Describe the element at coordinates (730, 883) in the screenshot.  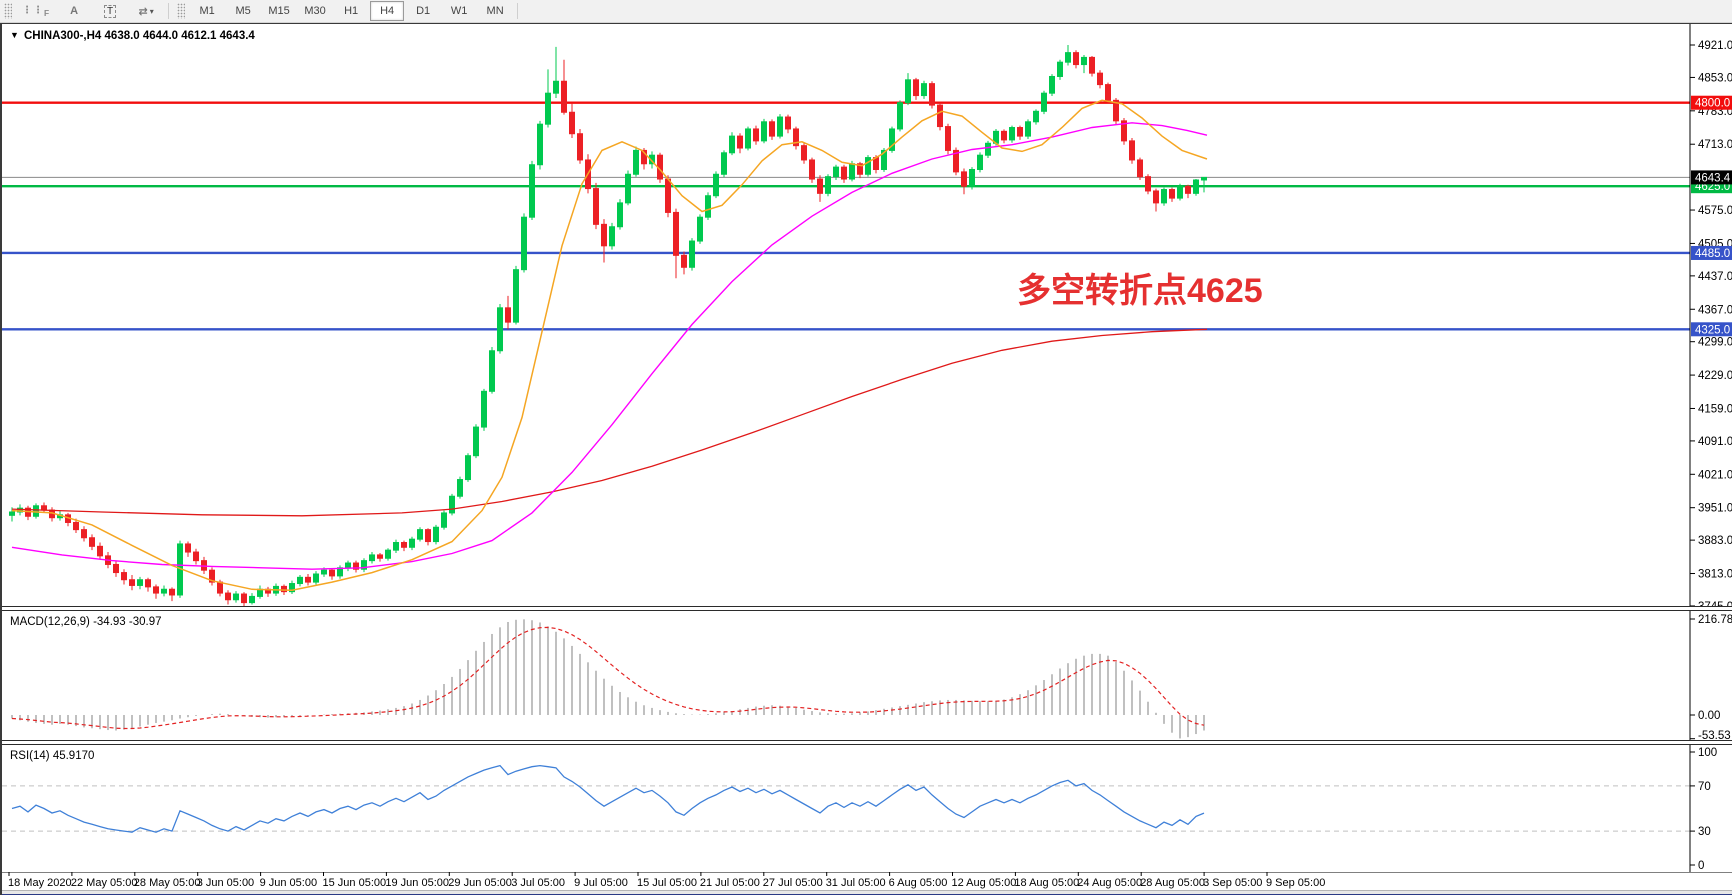
I see `time-tick-label: 21 Jul 05:00` at that location.